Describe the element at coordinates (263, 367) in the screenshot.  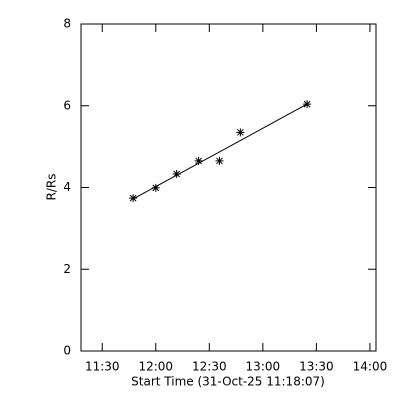
I see `x-tick-label: 13:00` at that location.